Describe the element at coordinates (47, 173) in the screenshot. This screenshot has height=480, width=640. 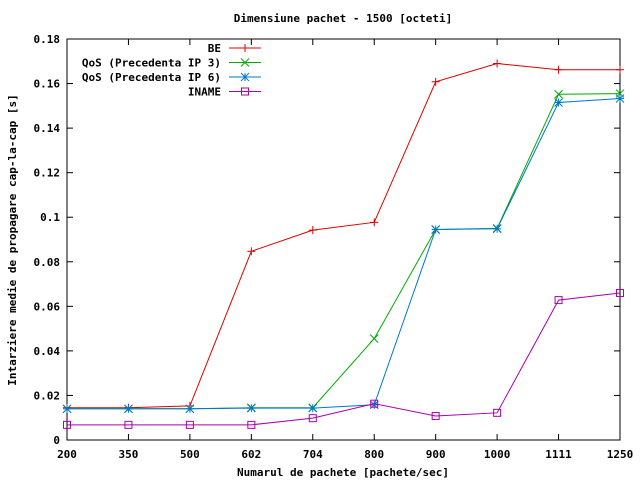
I see `y-tick-label: 0.12` at that location.